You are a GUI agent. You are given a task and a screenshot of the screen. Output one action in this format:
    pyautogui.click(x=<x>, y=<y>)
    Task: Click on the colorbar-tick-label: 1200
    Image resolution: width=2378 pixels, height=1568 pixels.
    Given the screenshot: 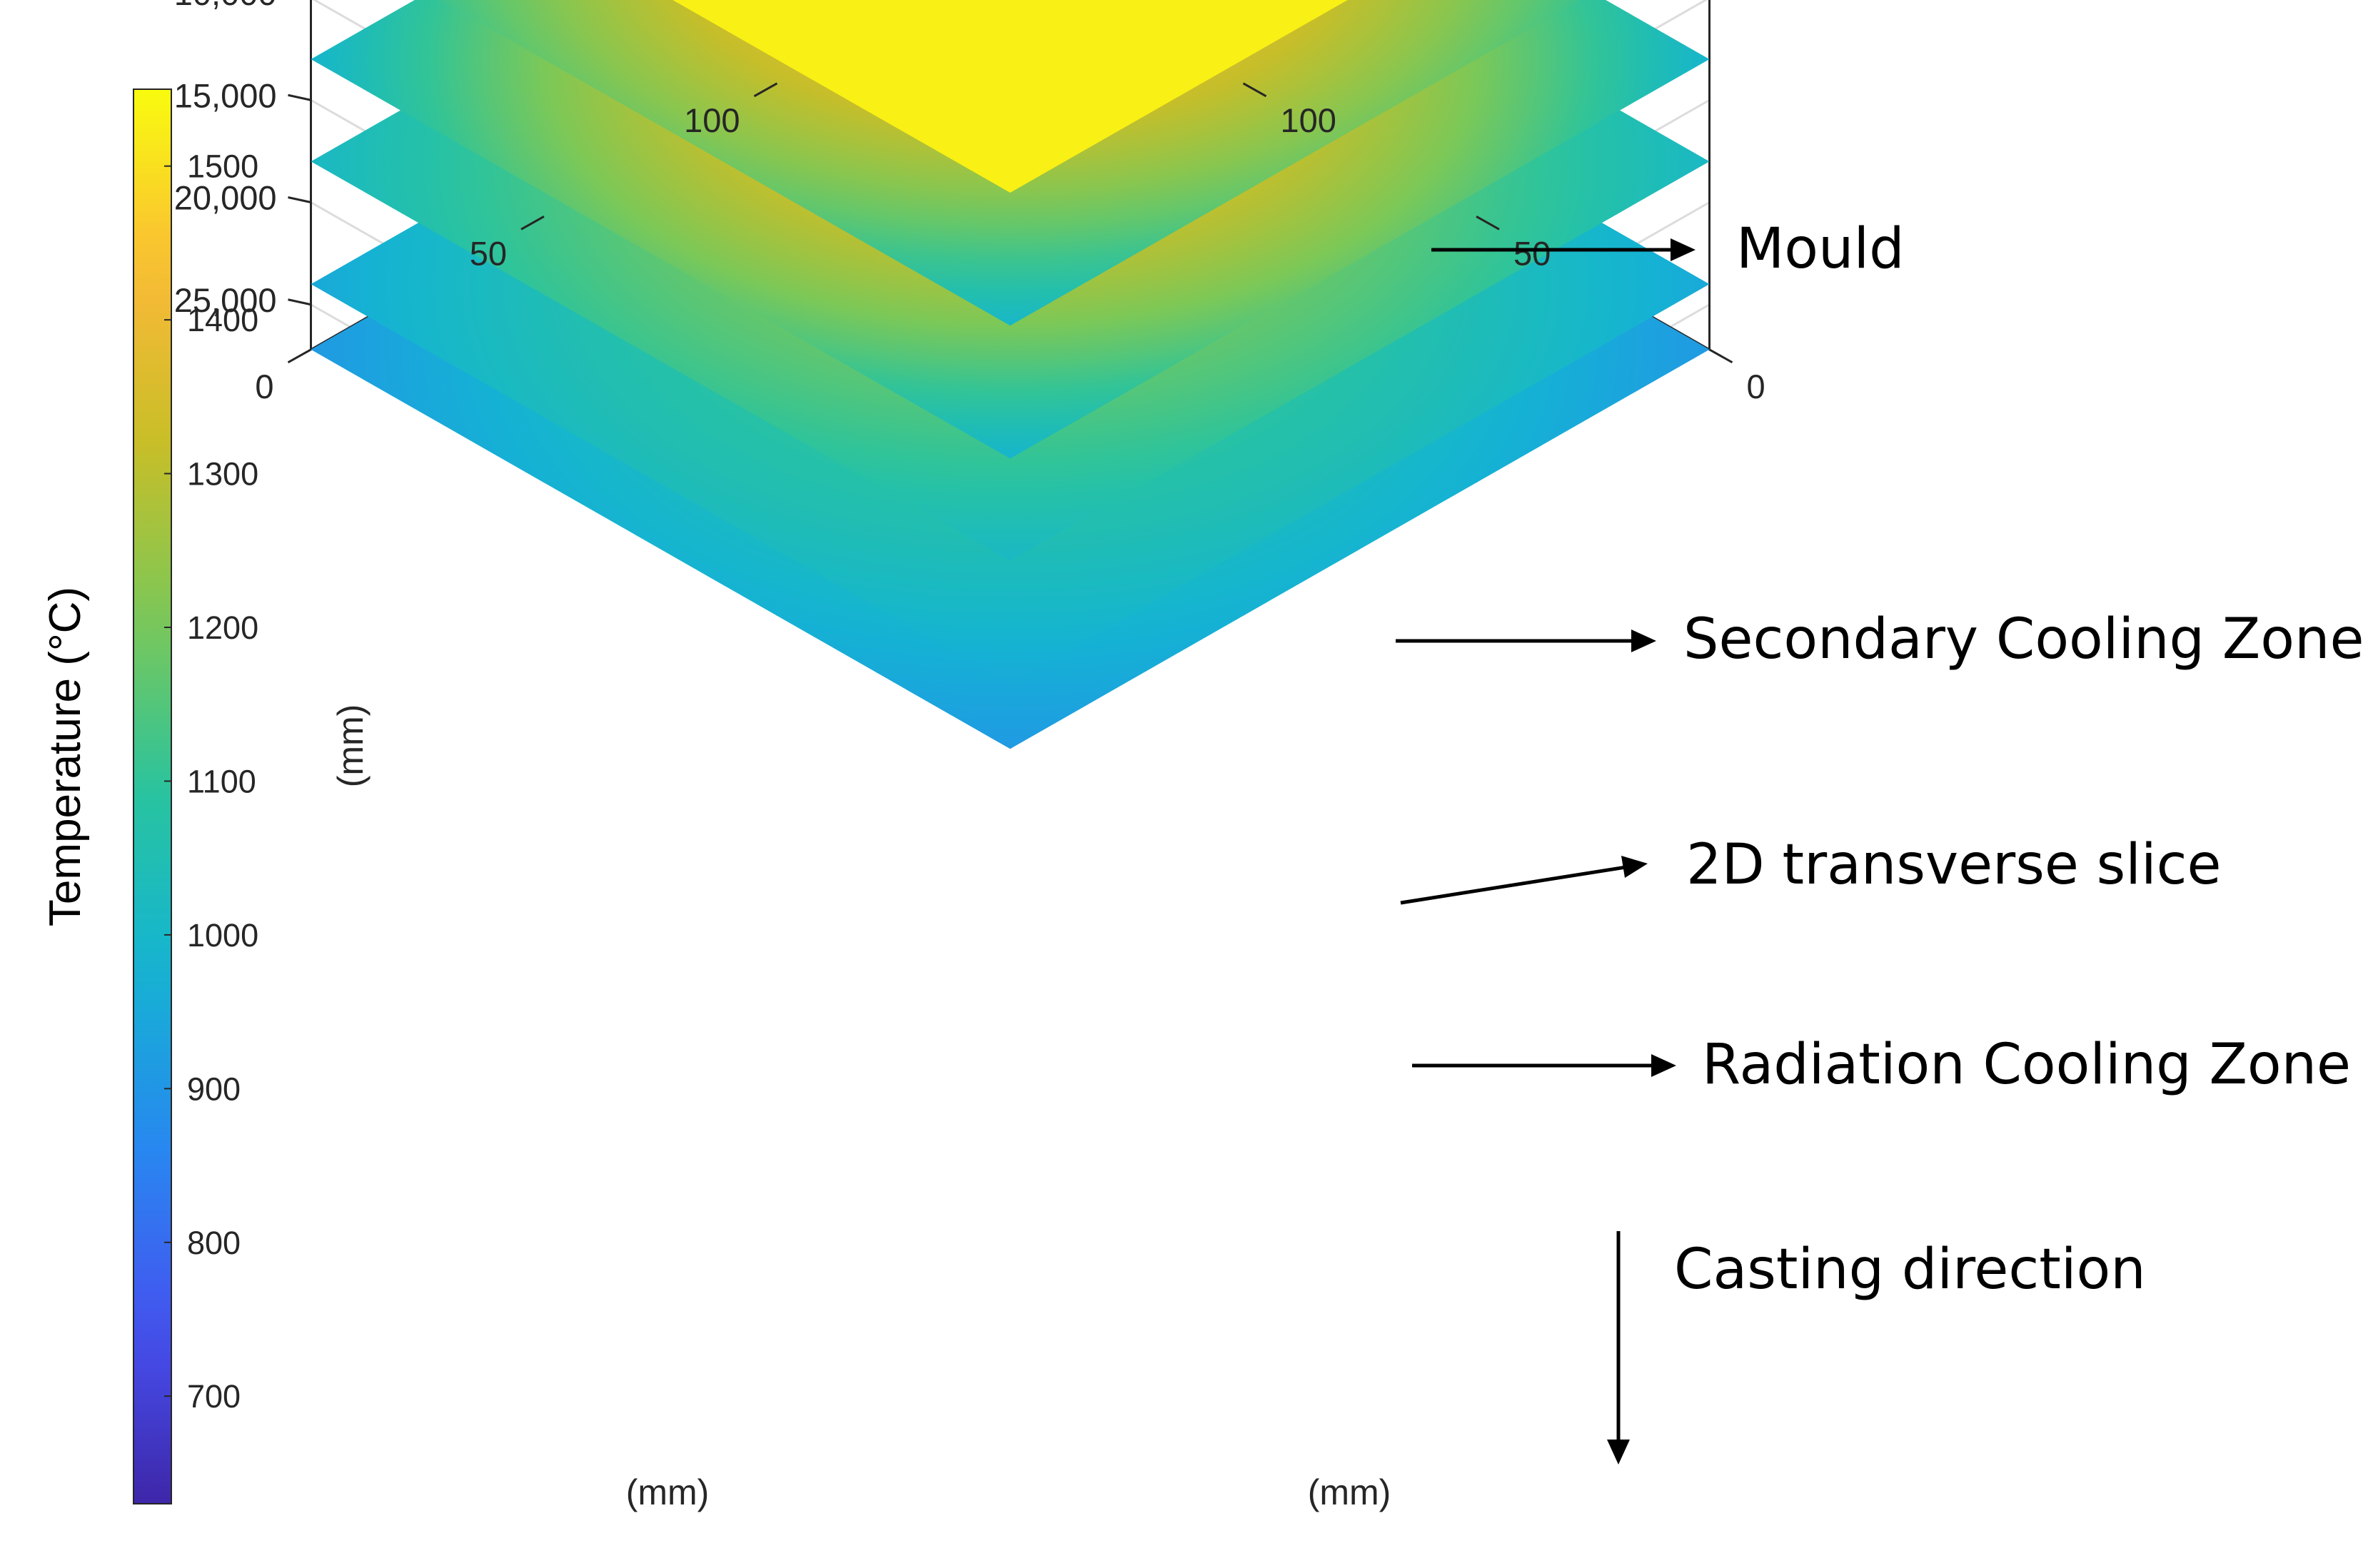 What is the action you would take?
    pyautogui.click(x=222, y=628)
    